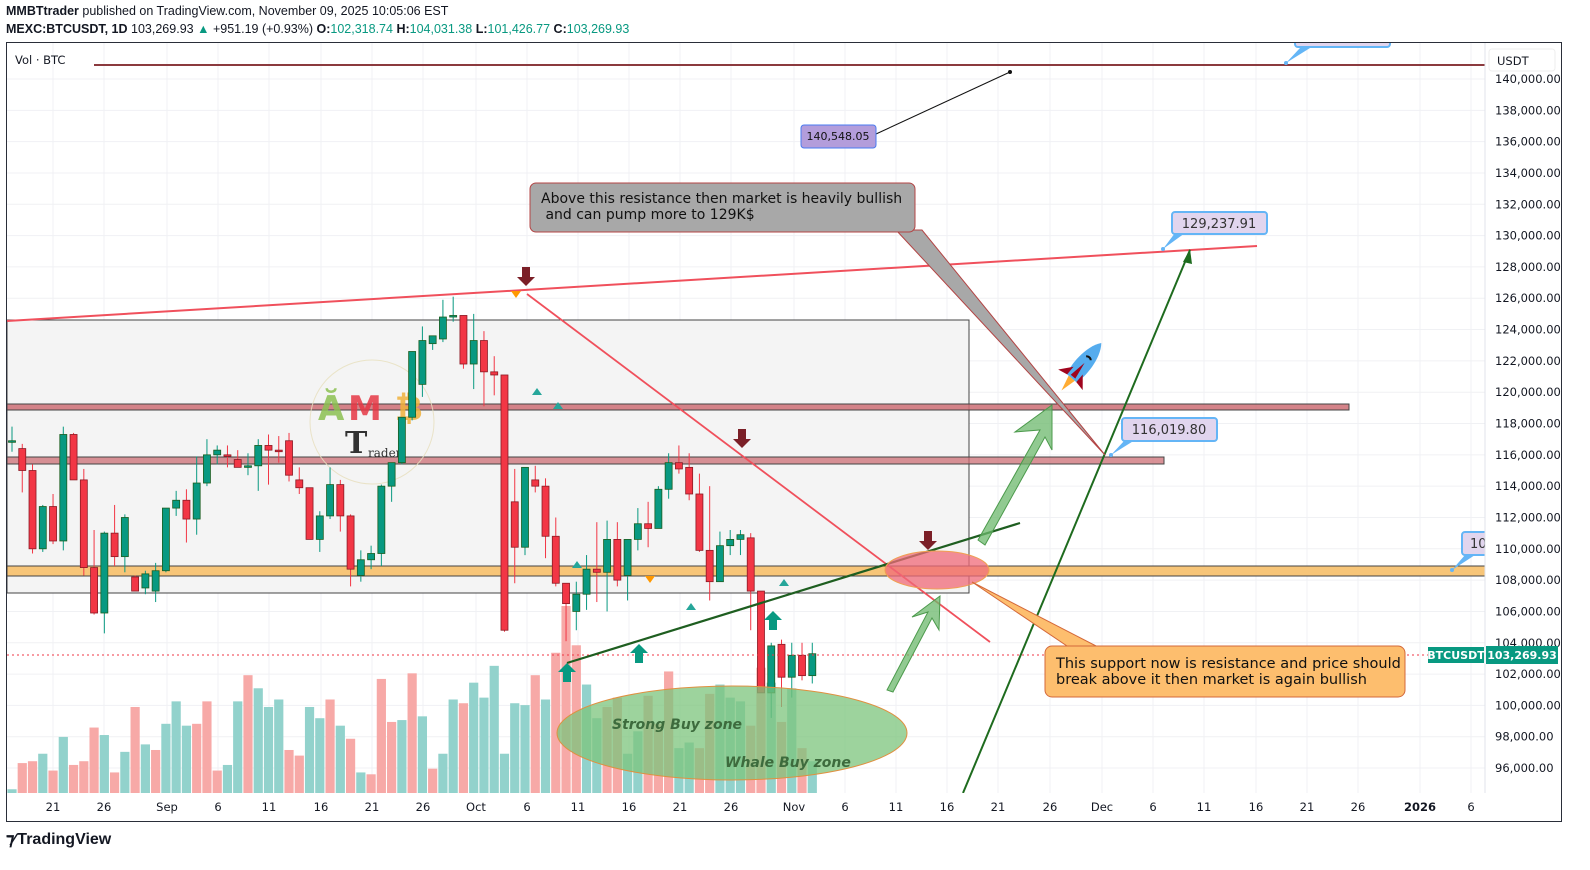 Image resolution: width=1590 pixels, height=870 pixels. I want to click on footer-brand: ⁊⁄ TradingView, so click(58, 840).